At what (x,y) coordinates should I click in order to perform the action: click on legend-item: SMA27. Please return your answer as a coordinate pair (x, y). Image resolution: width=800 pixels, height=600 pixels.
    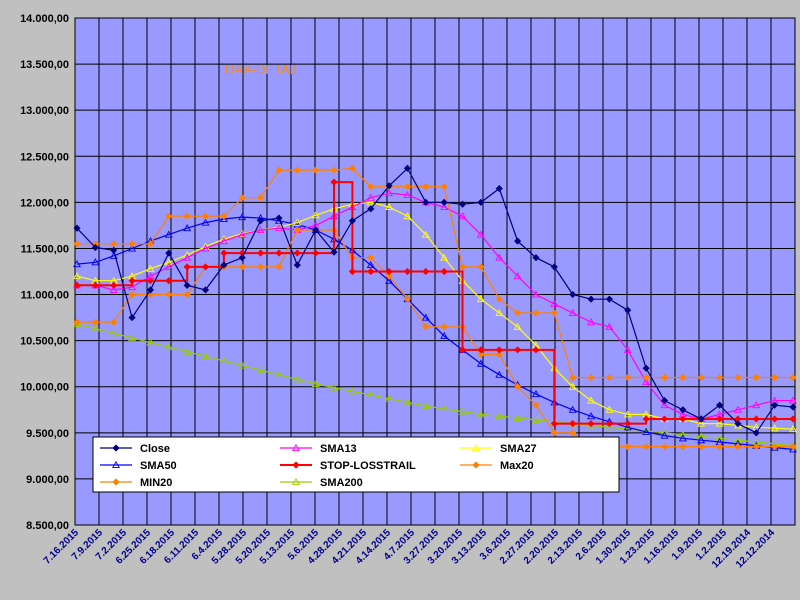
    Looking at the image, I should click on (498, 449).